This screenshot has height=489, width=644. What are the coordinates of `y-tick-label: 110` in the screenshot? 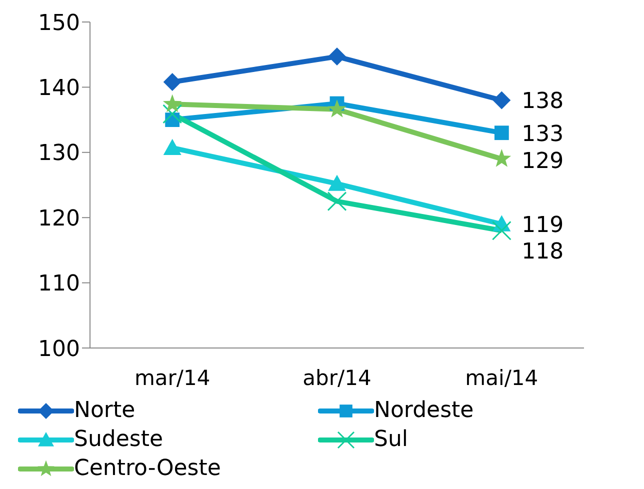 It's located at (59, 284).